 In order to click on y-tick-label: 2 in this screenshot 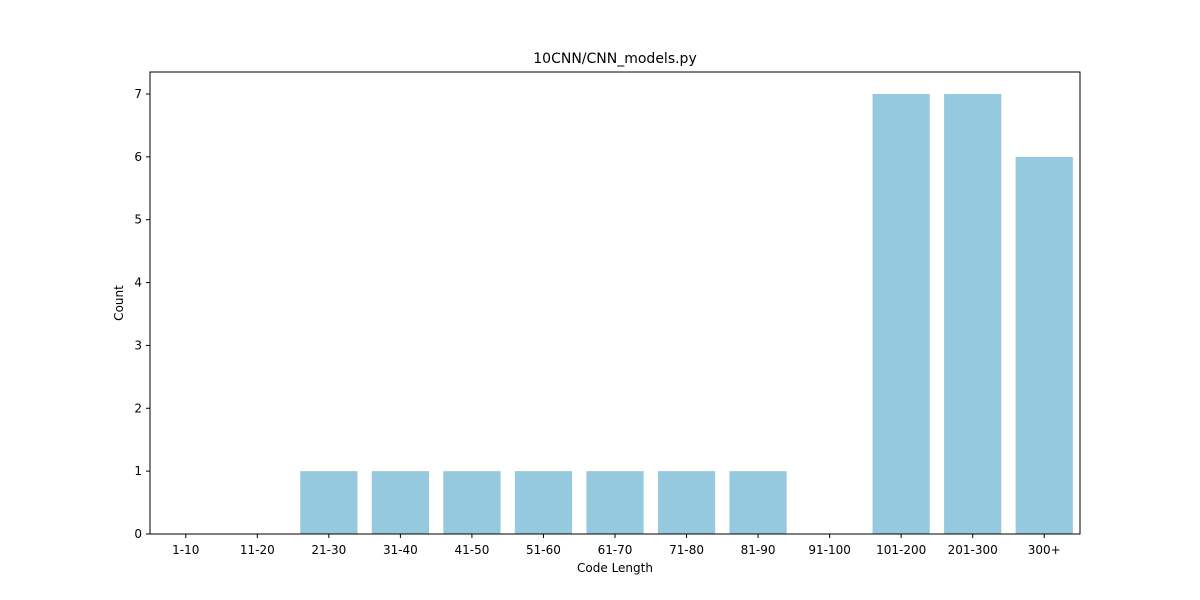, I will do `click(138, 408)`.